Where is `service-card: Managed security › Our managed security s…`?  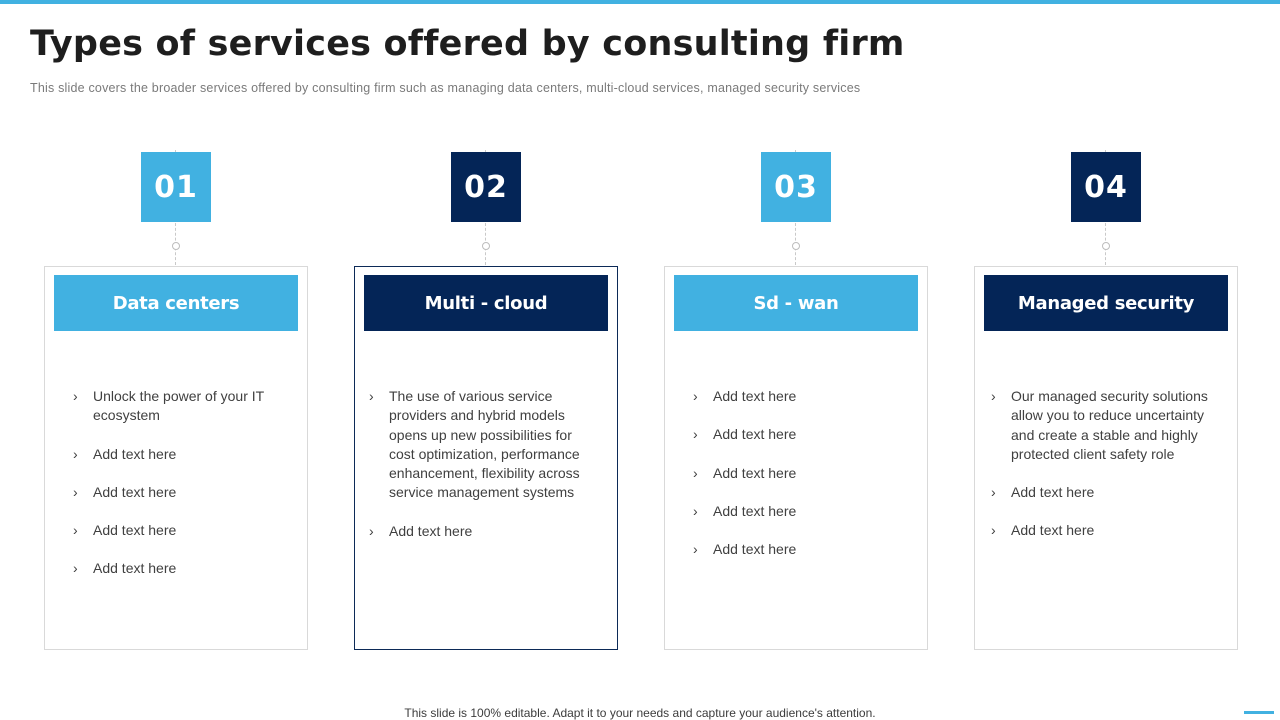
service-card: Managed security › Our managed security s… is located at coordinates (1106, 458).